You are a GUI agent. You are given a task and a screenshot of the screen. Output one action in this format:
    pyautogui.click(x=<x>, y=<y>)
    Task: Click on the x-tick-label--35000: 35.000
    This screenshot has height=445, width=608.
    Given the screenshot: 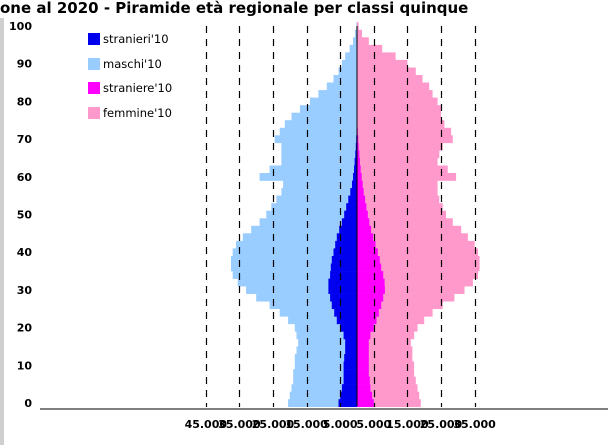 What is the action you would take?
    pyautogui.click(x=239, y=424)
    